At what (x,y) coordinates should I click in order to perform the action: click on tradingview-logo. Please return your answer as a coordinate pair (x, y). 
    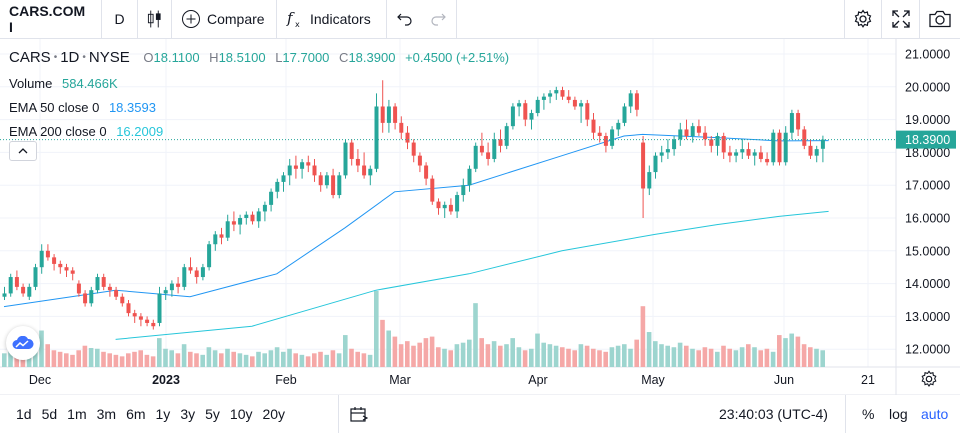
    Looking at the image, I should click on (23, 343).